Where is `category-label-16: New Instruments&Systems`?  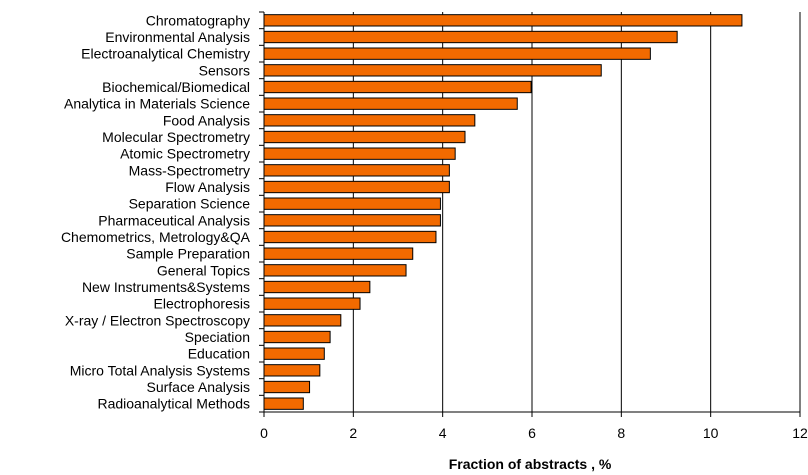
category-label-16: New Instruments&Systems is located at coordinates (166, 287).